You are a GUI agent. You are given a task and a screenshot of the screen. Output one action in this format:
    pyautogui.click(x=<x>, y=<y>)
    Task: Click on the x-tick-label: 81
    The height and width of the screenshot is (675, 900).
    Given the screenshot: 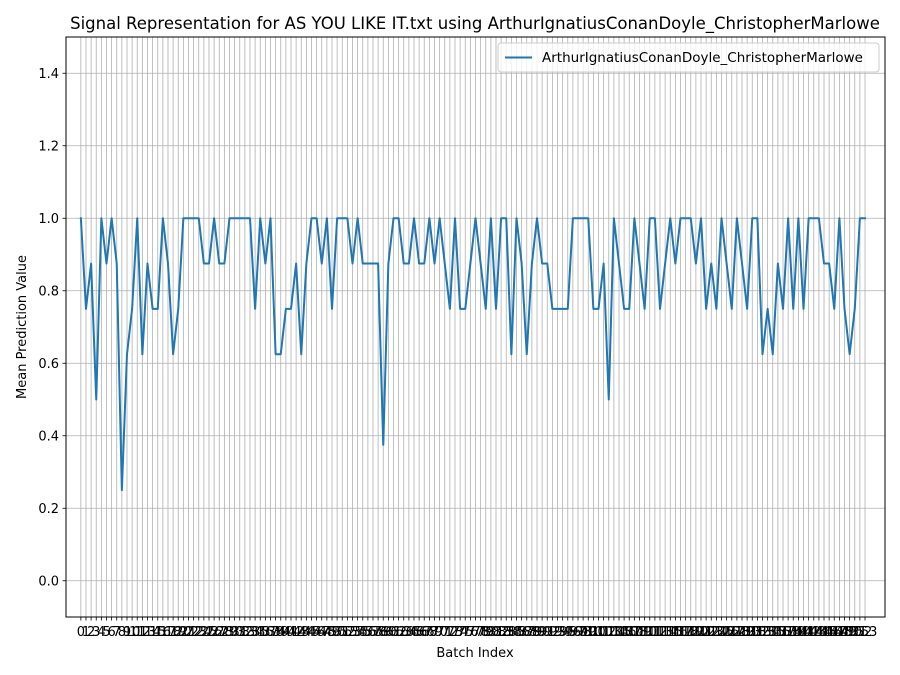 What is the action you would take?
    pyautogui.click(x=496, y=632)
    